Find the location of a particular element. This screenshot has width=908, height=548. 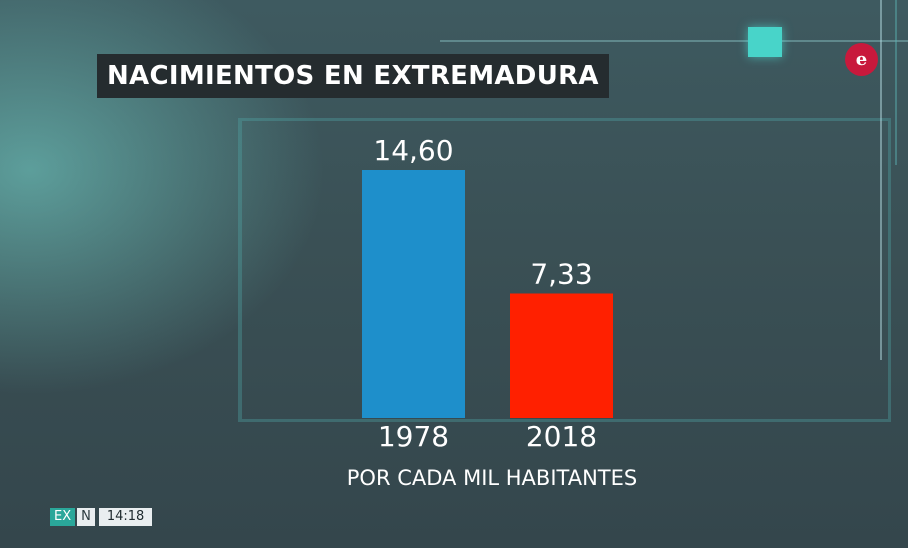

bar-1978 is located at coordinates (413, 294).